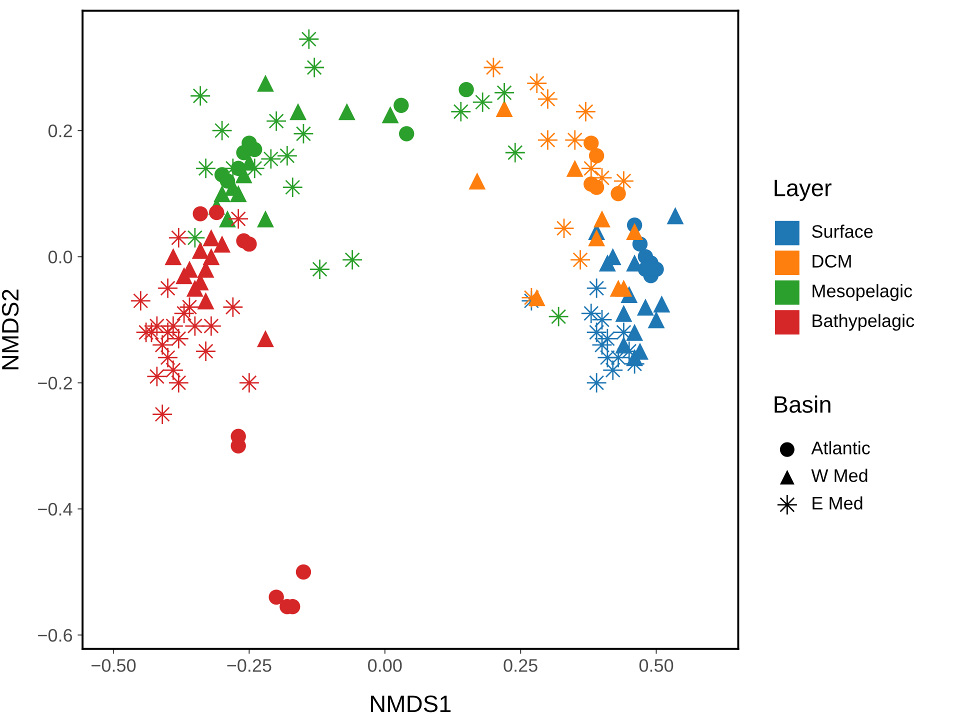 Image resolution: width=960 pixels, height=717 pixels. Describe the element at coordinates (521, 665) in the screenshot. I see `x-tick-label: 0.25` at that location.